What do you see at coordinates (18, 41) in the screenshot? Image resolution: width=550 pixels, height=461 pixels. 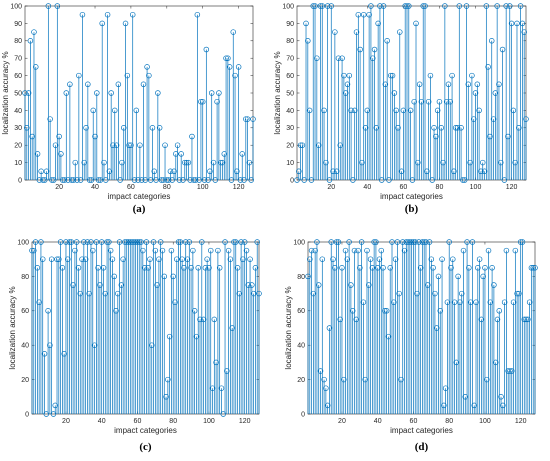 I see `y-tick-label: 80` at bounding box center [18, 41].